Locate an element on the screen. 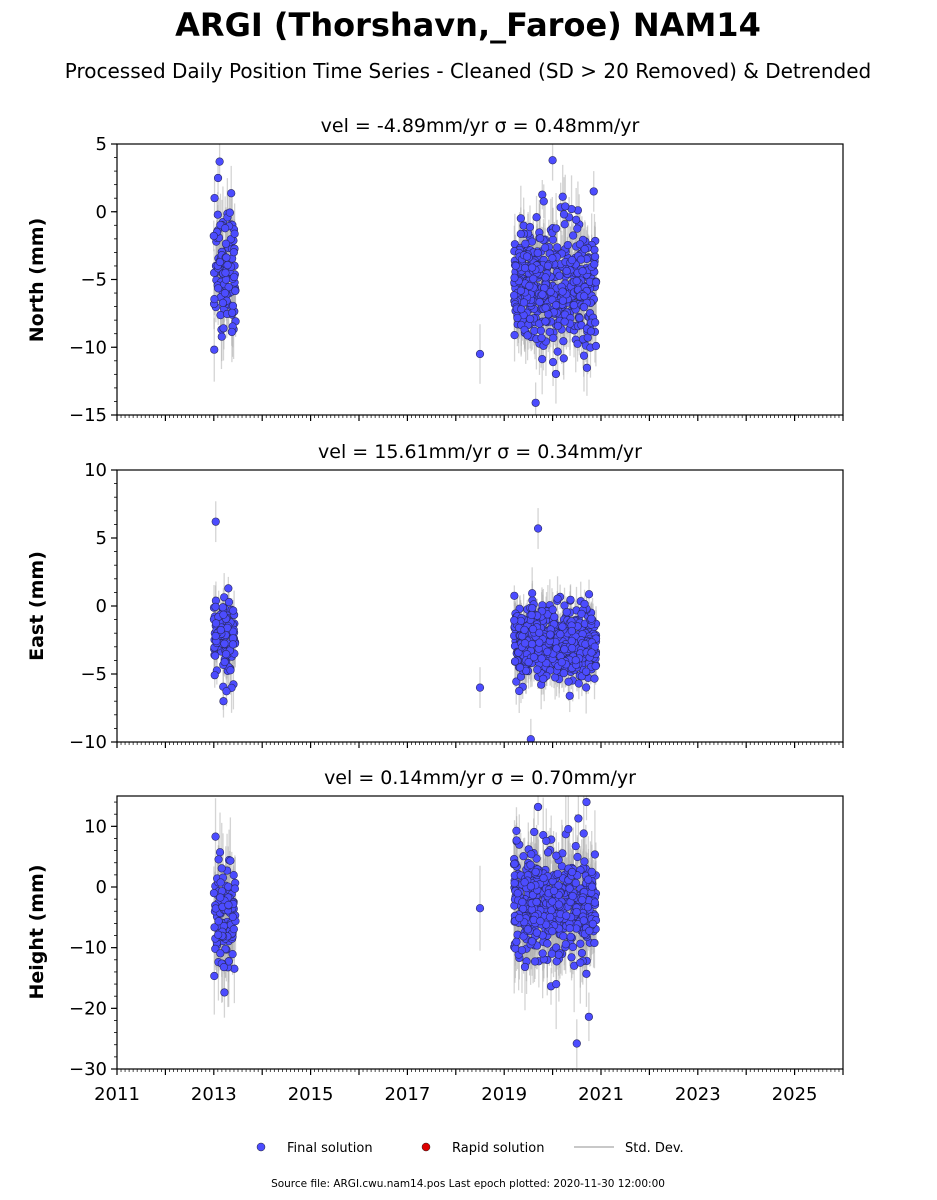  x-tick-label: 2021 is located at coordinates (601, 1094).